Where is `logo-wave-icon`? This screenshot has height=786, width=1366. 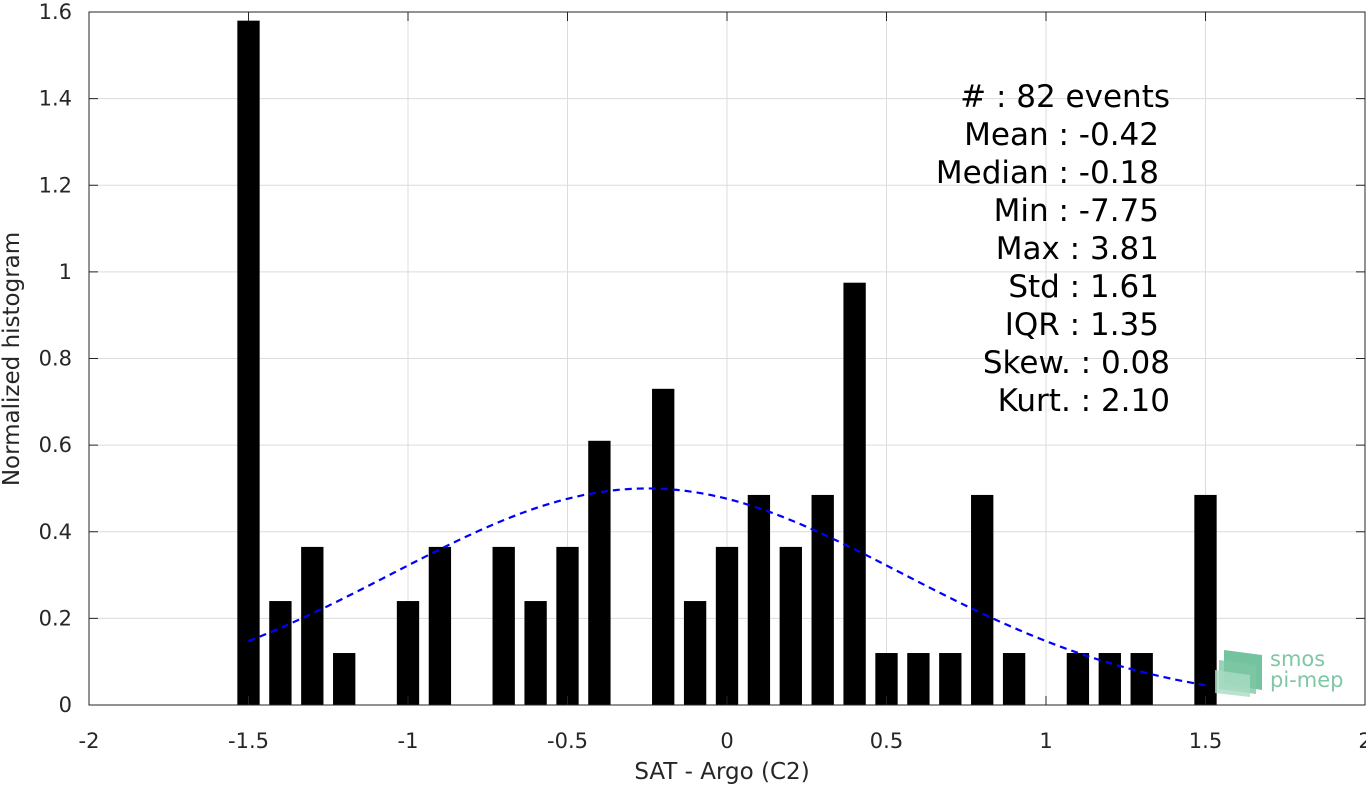
logo-wave-icon is located at coordinates (1238, 673).